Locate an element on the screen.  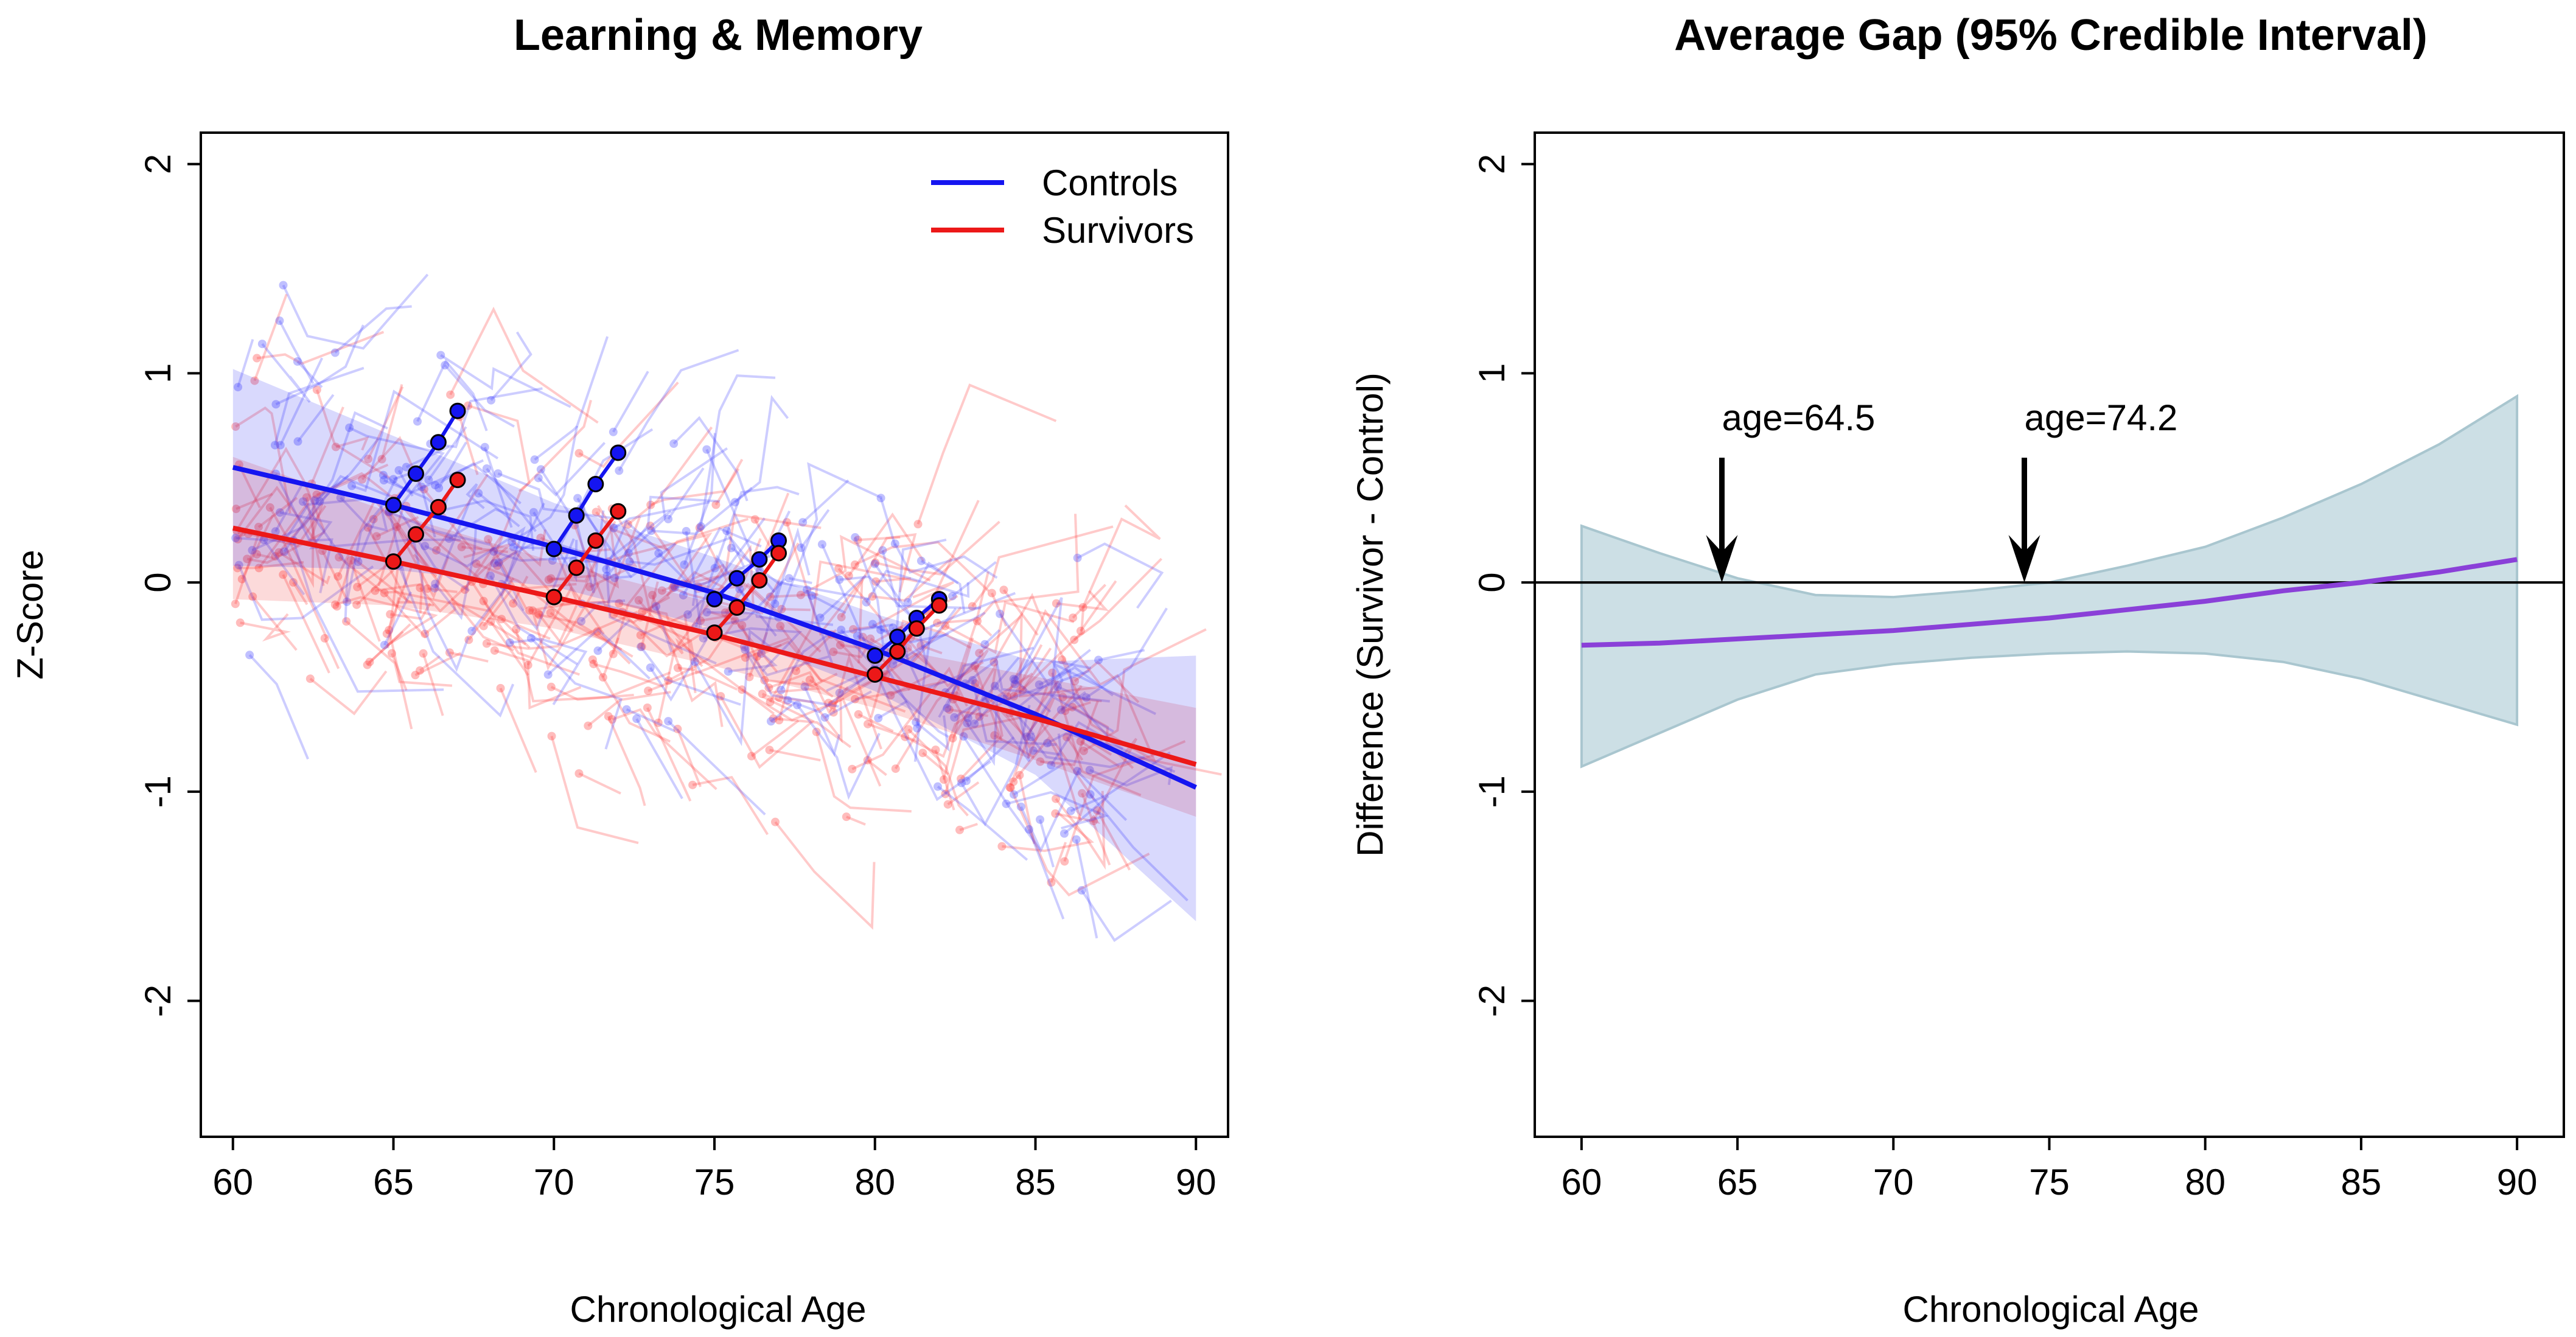
right-y-tick-label: 0 is located at coordinates (1491, 582).